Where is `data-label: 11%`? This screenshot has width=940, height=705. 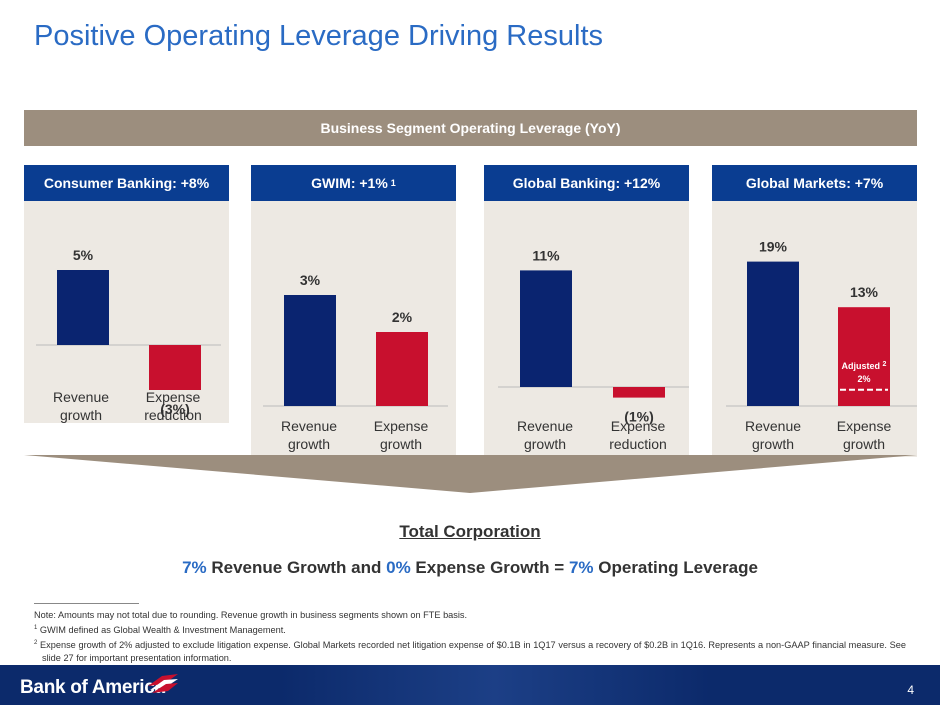
data-label: 11% is located at coordinates (546, 255).